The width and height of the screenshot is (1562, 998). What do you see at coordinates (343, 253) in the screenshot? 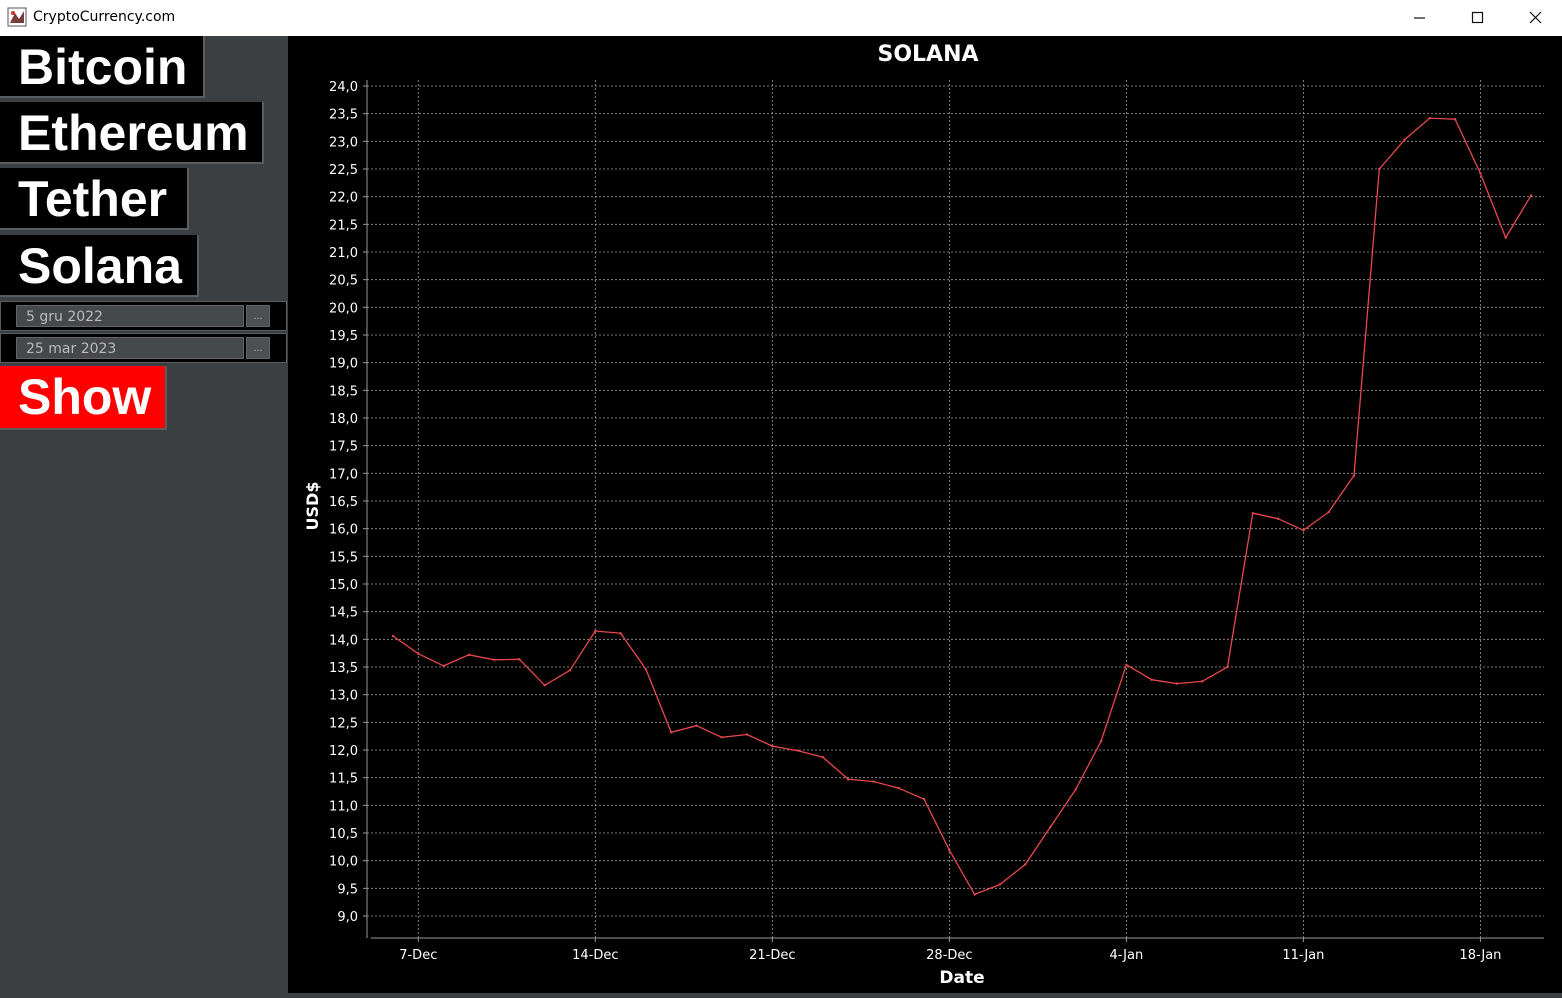
I see `y-tick-label: 21,0` at bounding box center [343, 253].